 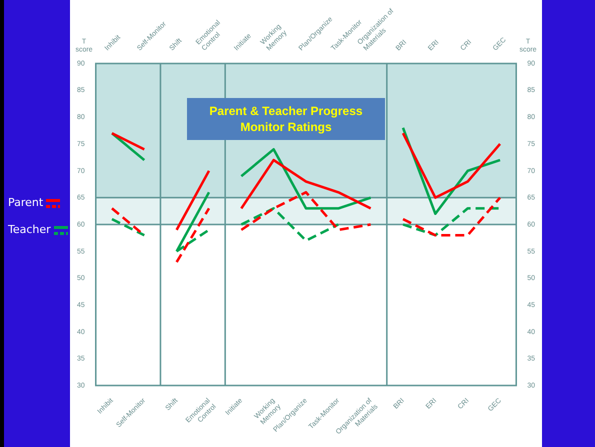 I want to click on legend-label: Parent, so click(x=26, y=202).